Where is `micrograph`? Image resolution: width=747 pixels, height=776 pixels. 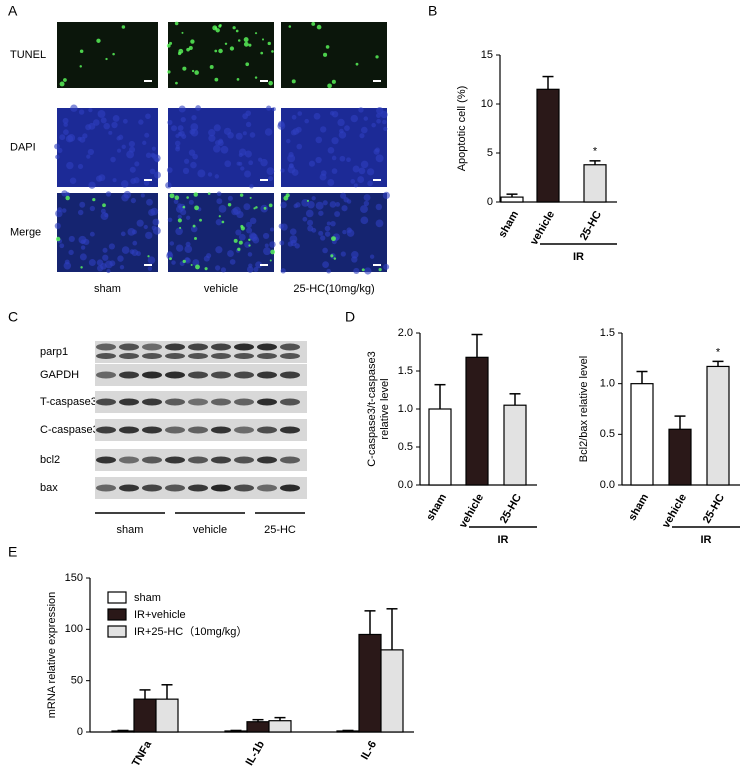 micrograph is located at coordinates (107, 232).